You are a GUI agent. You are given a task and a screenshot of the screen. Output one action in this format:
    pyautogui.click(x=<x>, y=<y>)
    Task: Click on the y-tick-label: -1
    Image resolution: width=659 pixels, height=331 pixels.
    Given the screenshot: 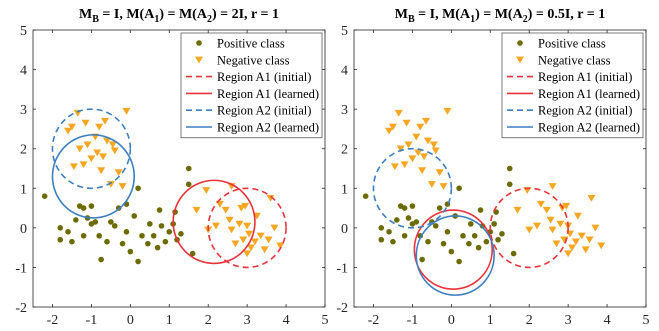 What is the action you would take?
    pyautogui.click(x=21, y=268)
    